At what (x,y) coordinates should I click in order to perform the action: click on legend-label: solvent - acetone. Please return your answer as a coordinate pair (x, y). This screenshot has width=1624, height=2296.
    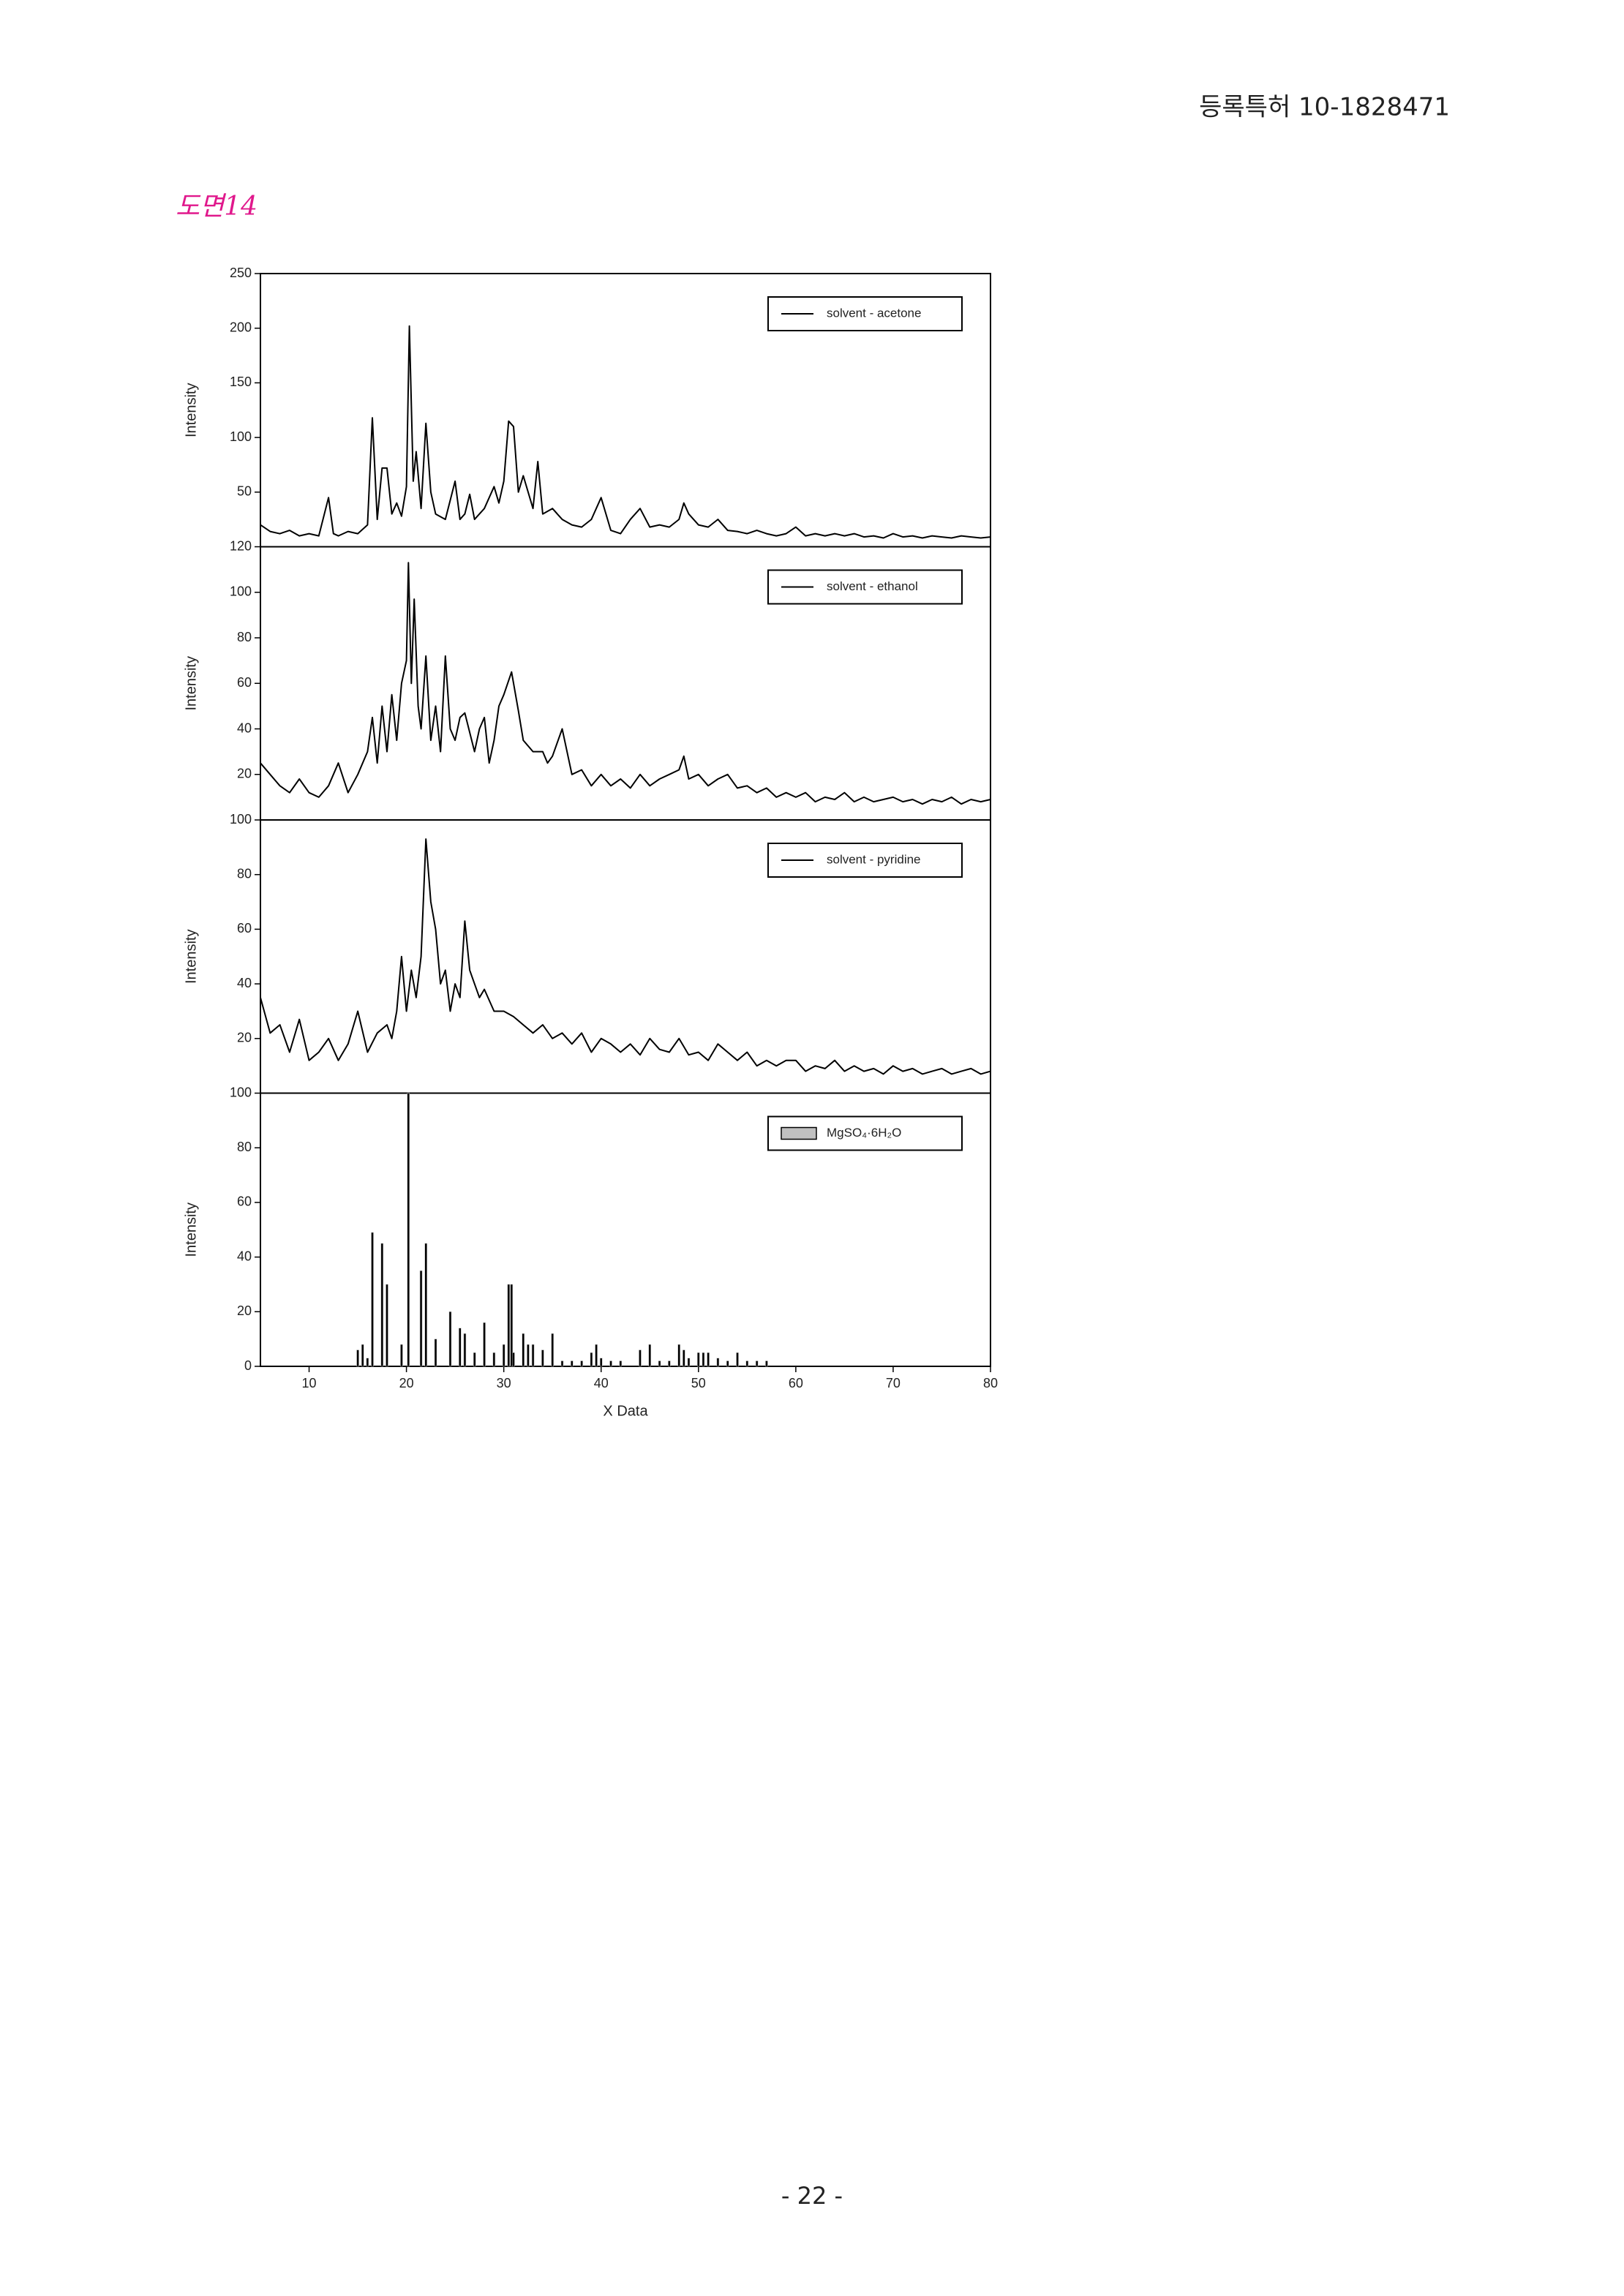
    Looking at the image, I should click on (874, 313).